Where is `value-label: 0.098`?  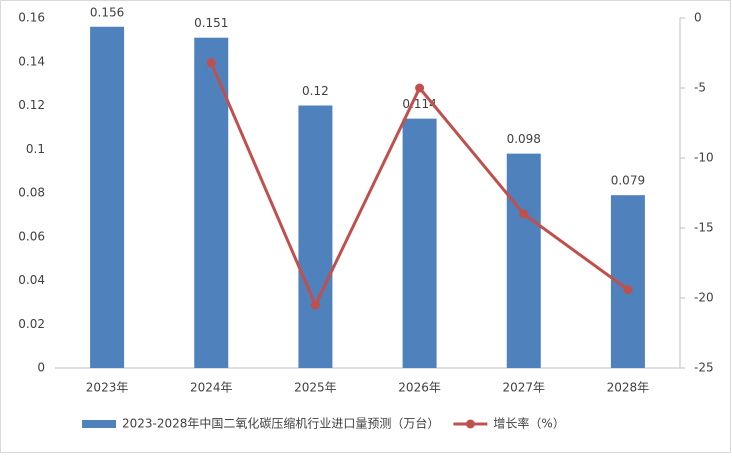
value-label: 0.098 is located at coordinates (524, 139).